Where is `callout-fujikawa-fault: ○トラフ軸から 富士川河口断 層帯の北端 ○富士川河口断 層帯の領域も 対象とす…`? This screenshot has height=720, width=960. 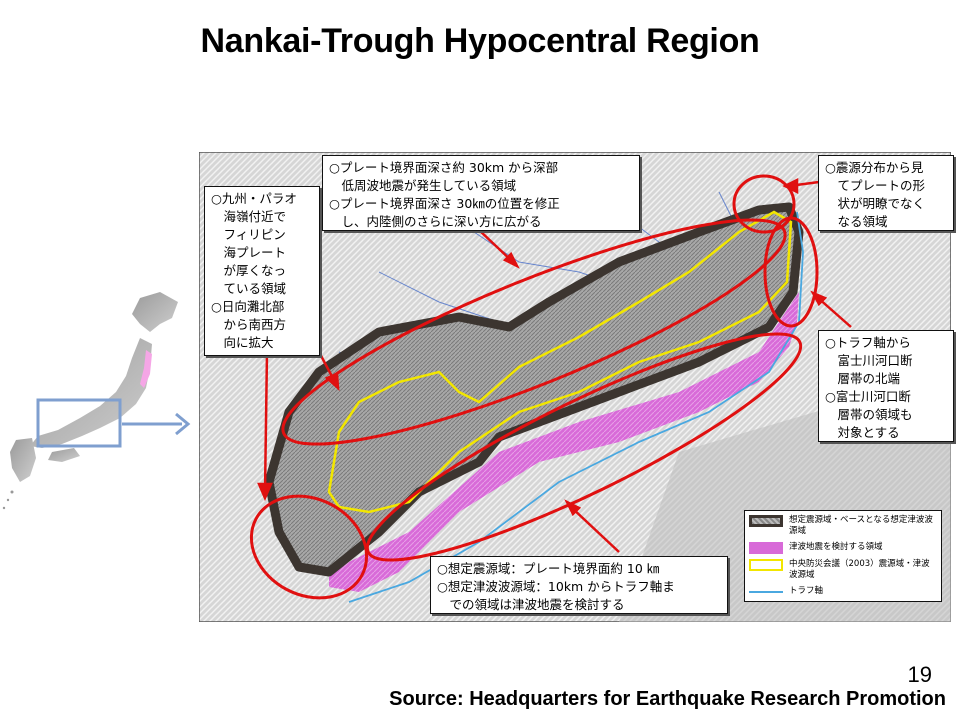 callout-fujikawa-fault: ○トラフ軸から 富士川河口断 層帯の北端 ○富士川河口断 層帯の領域も 対象とす… is located at coordinates (886, 386).